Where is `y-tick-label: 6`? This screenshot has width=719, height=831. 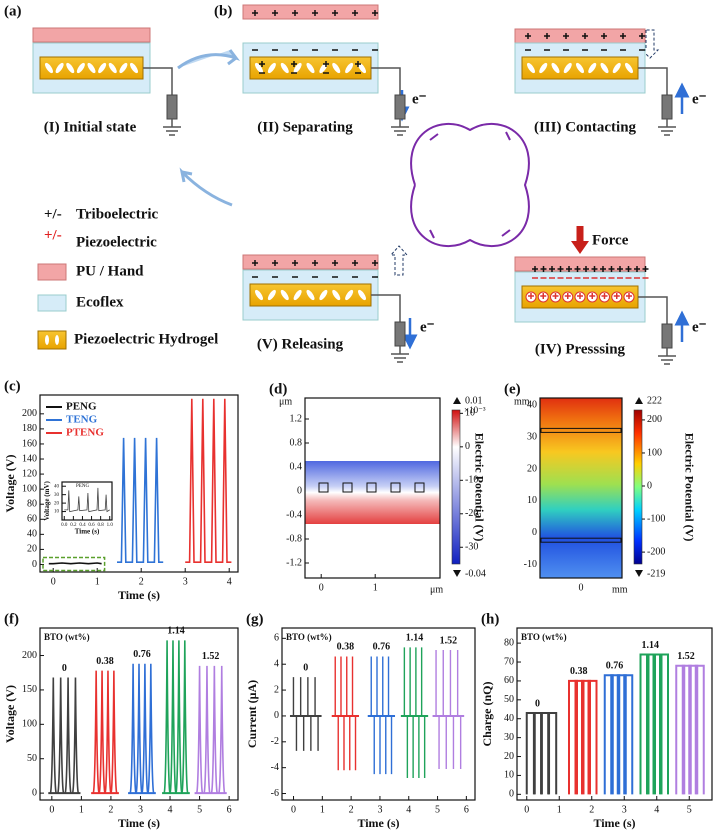 y-tick-label: 6 is located at coordinates (276, 638).